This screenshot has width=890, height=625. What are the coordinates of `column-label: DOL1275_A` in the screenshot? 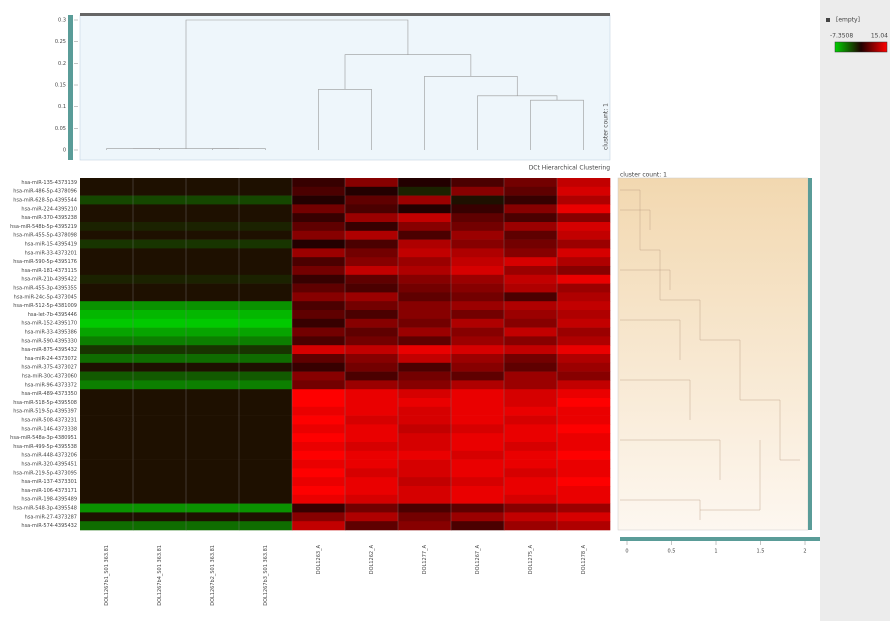 It's located at (531, 559).